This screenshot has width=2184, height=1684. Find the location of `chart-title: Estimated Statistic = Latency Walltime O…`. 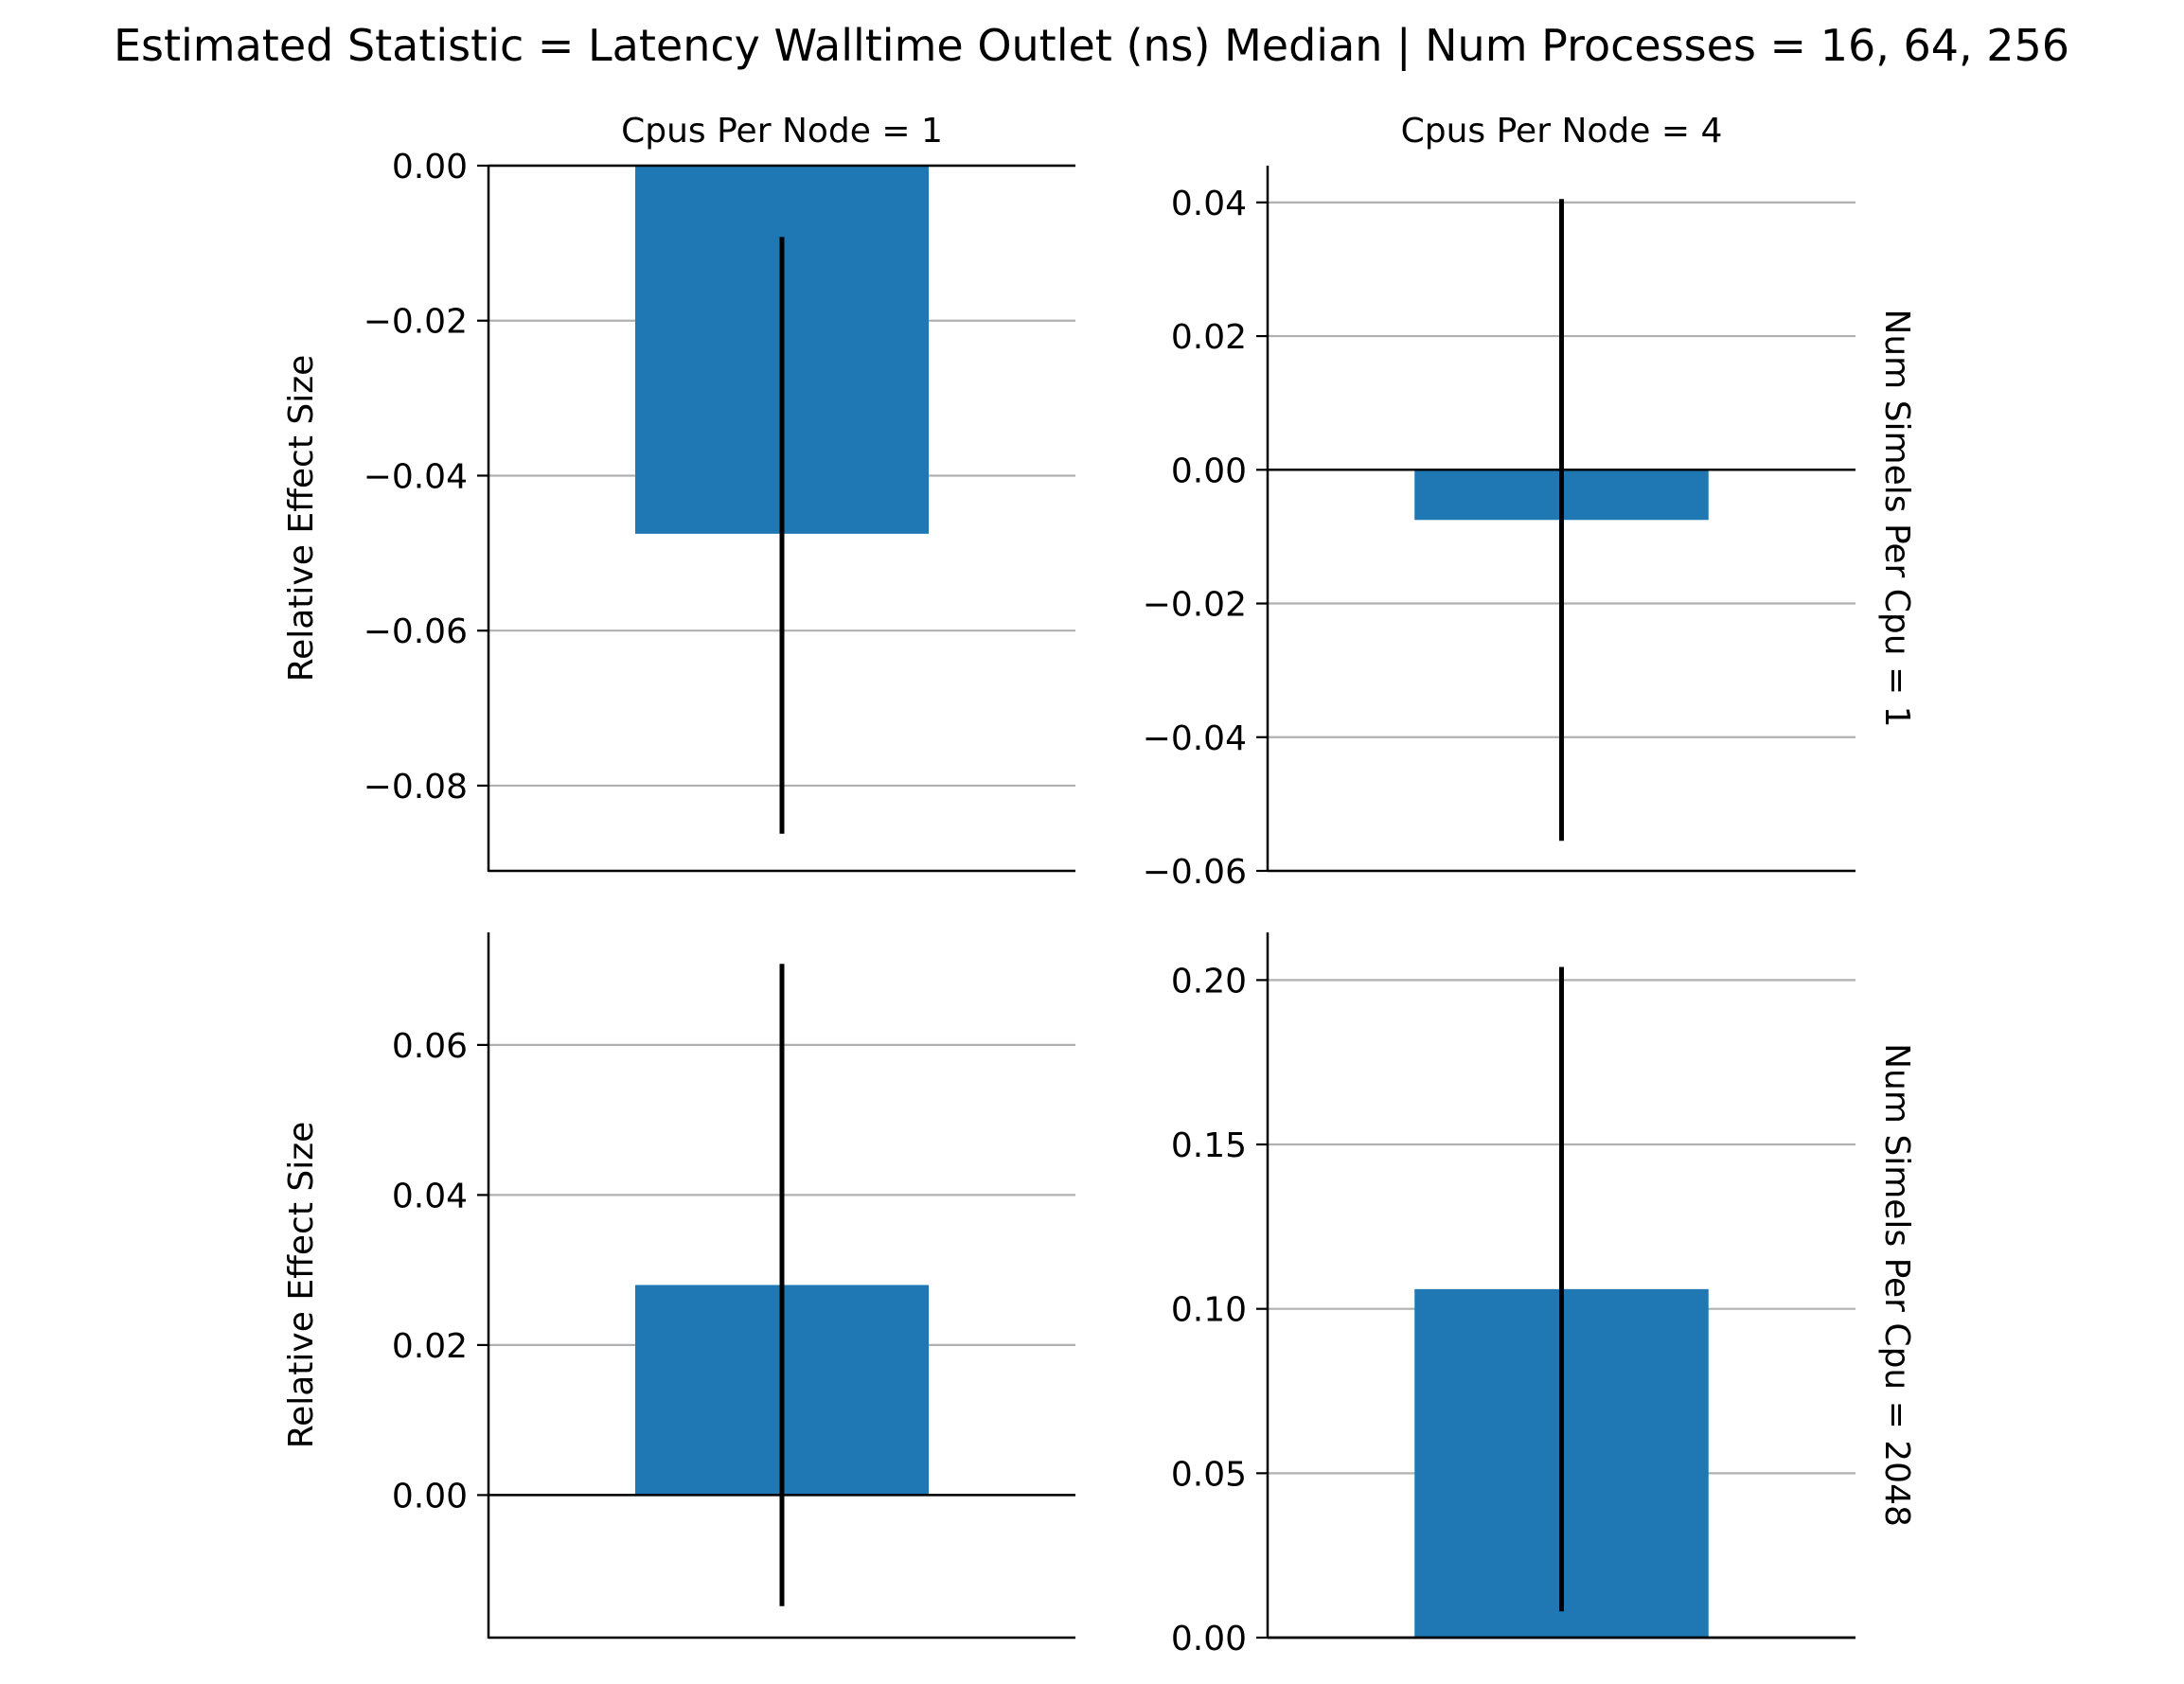

chart-title: Estimated Statistic = Latency Walltime O… is located at coordinates (1091, 46).